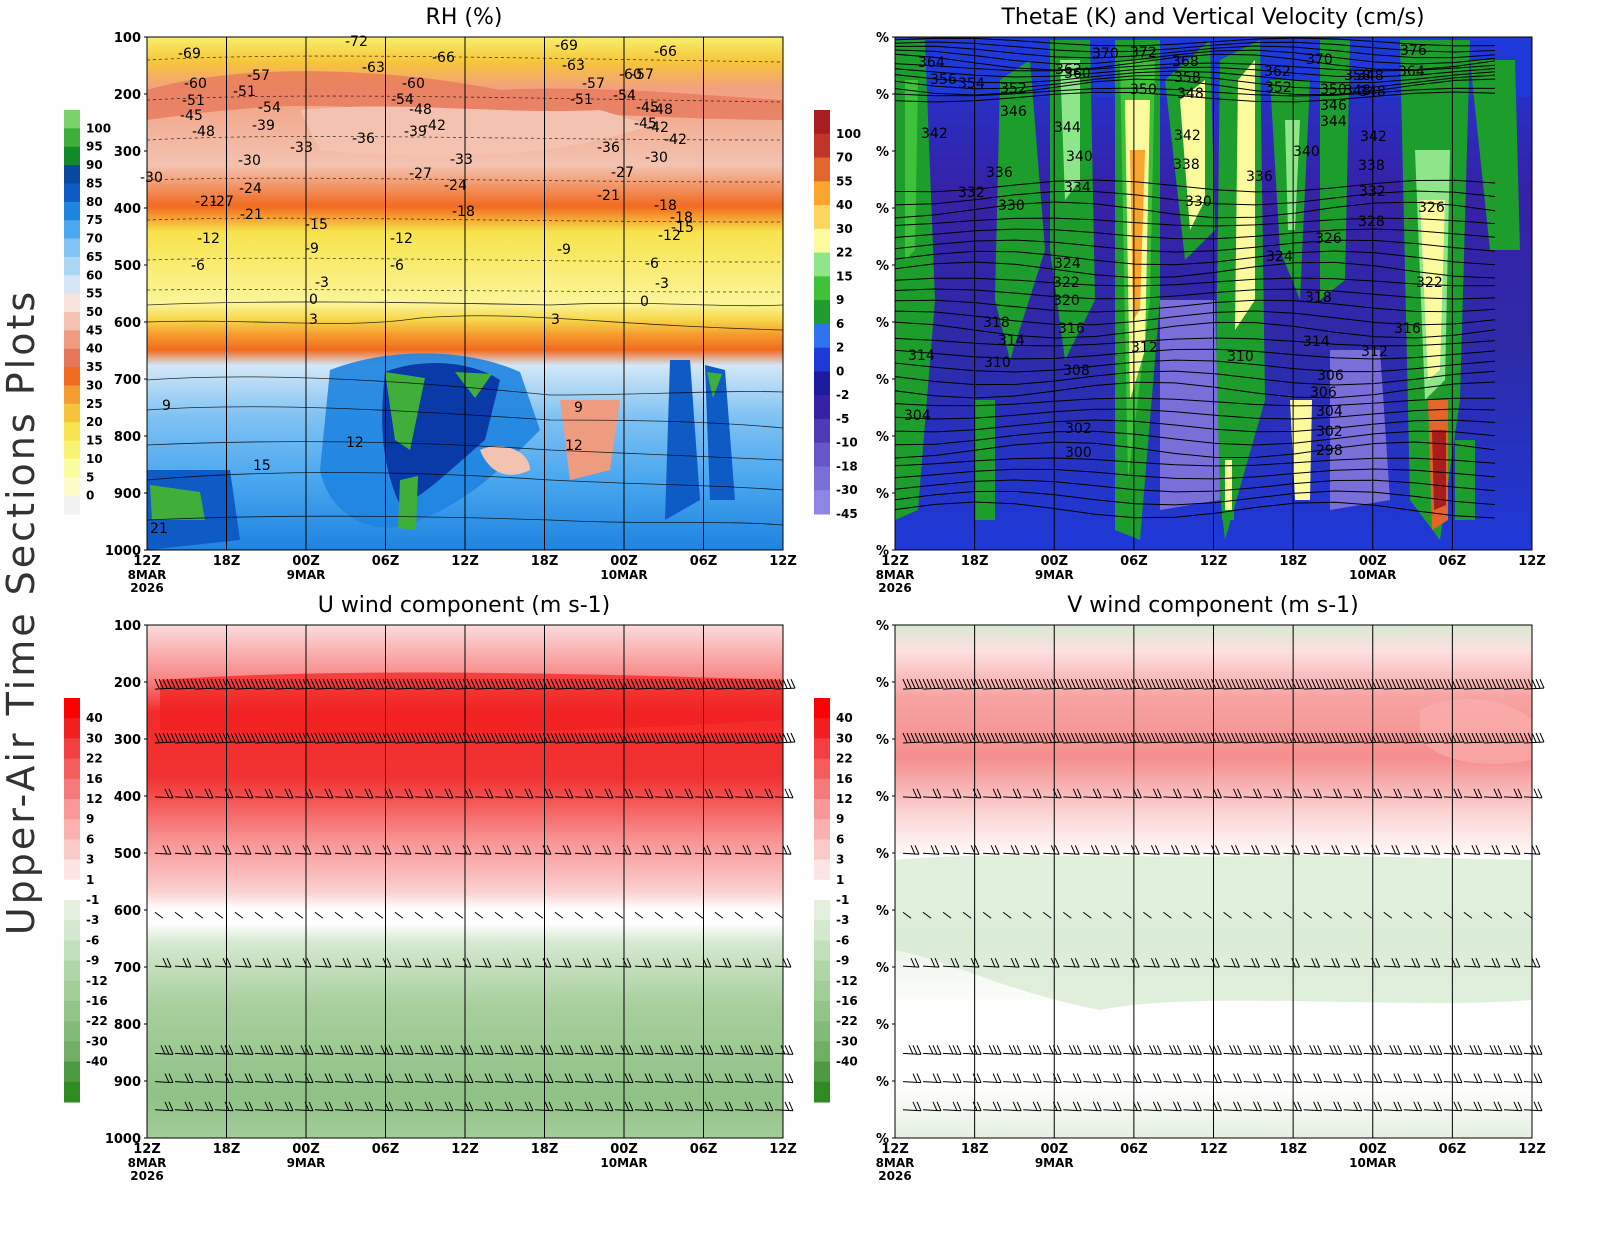  Describe the element at coordinates (997, 363) in the screenshot. I see `contour-label: 310` at that location.